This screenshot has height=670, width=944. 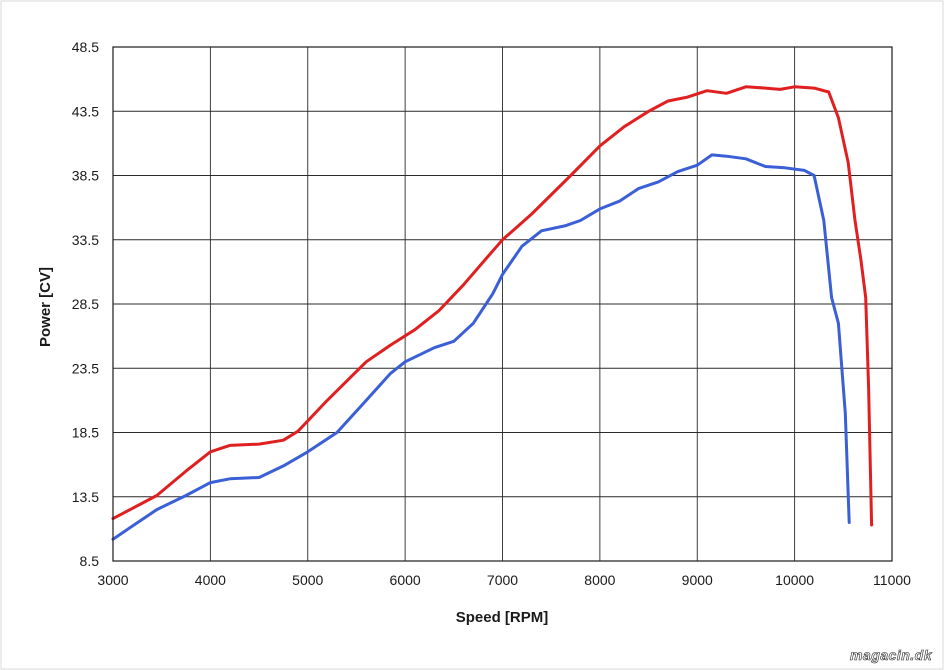 What do you see at coordinates (112, 580) in the screenshot?
I see `x-tick-label: 3000` at bounding box center [112, 580].